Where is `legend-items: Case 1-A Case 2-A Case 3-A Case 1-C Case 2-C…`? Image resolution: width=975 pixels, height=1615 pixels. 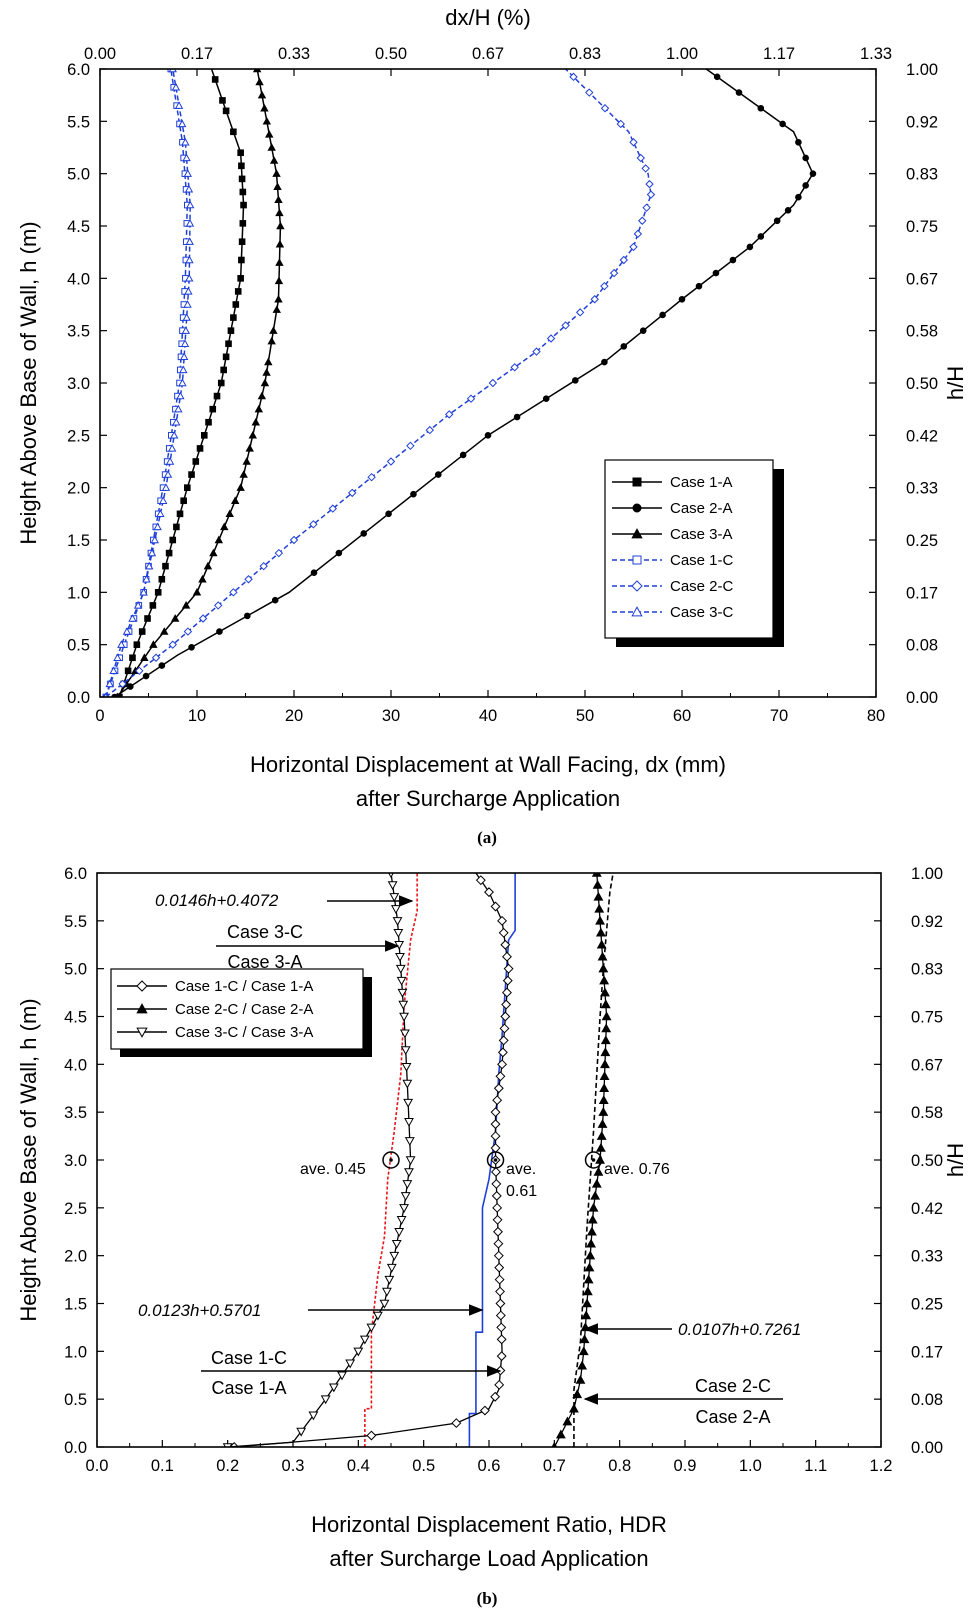 legend-items: Case 1-A Case 2-A Case 3-A Case 1-C Case 2-C… is located at coordinates (673, 547).